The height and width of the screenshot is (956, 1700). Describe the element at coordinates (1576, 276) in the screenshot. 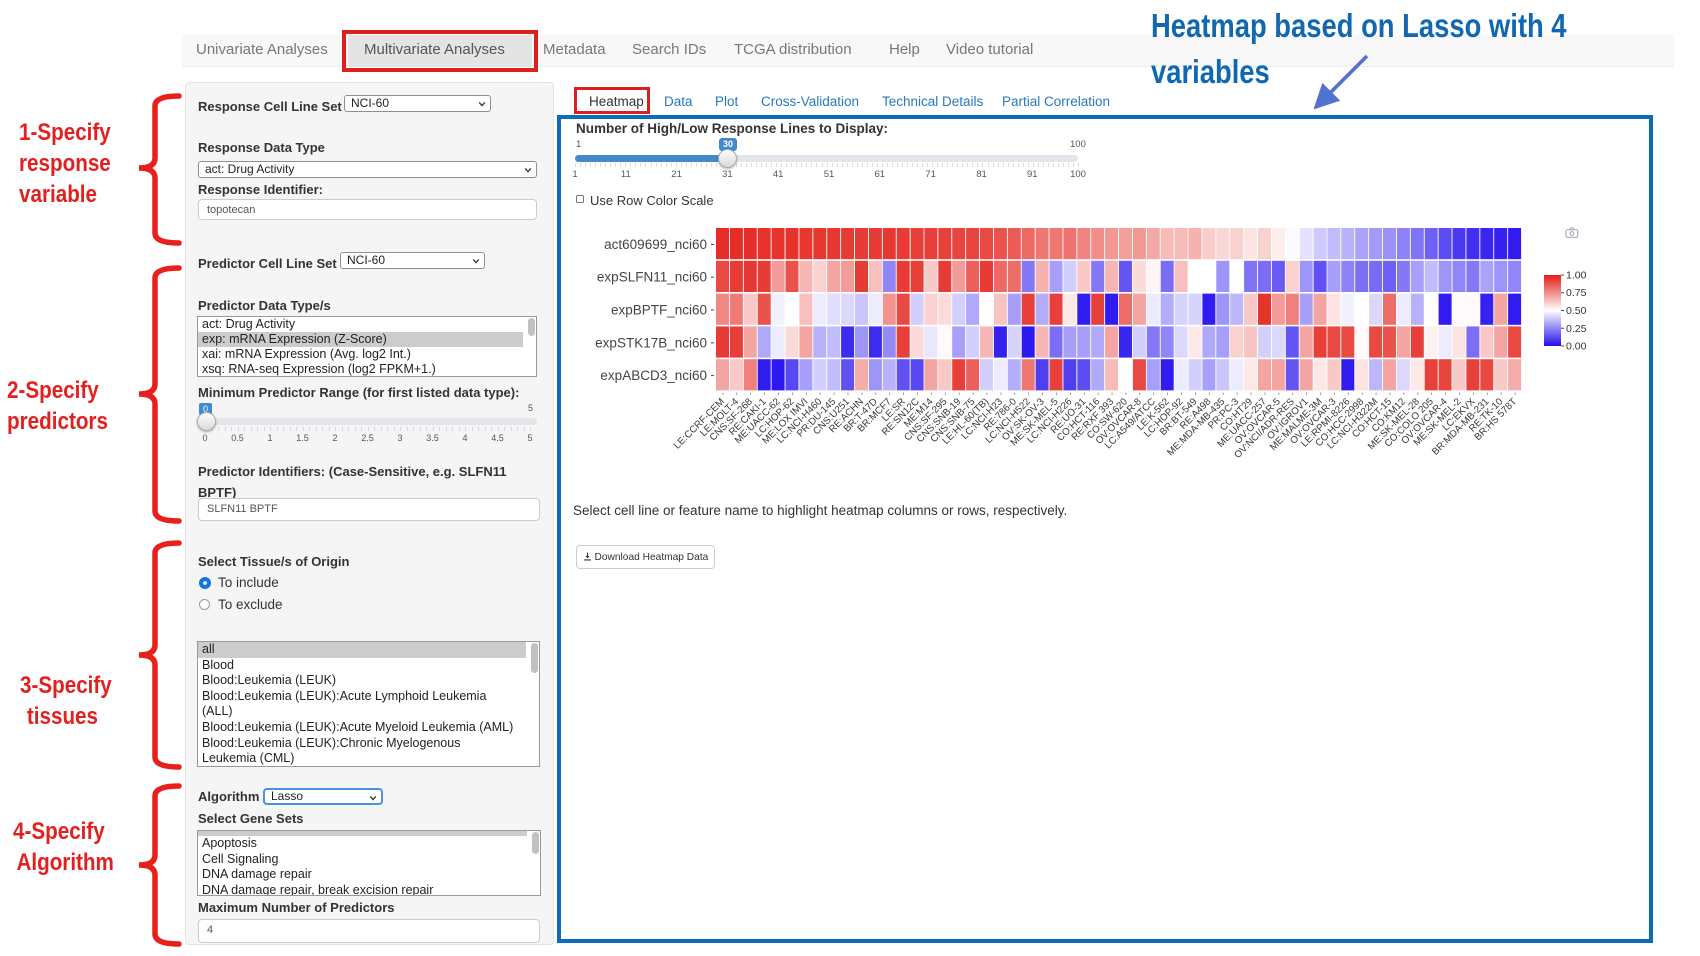

I see `svg-text: 1.00` at that location.